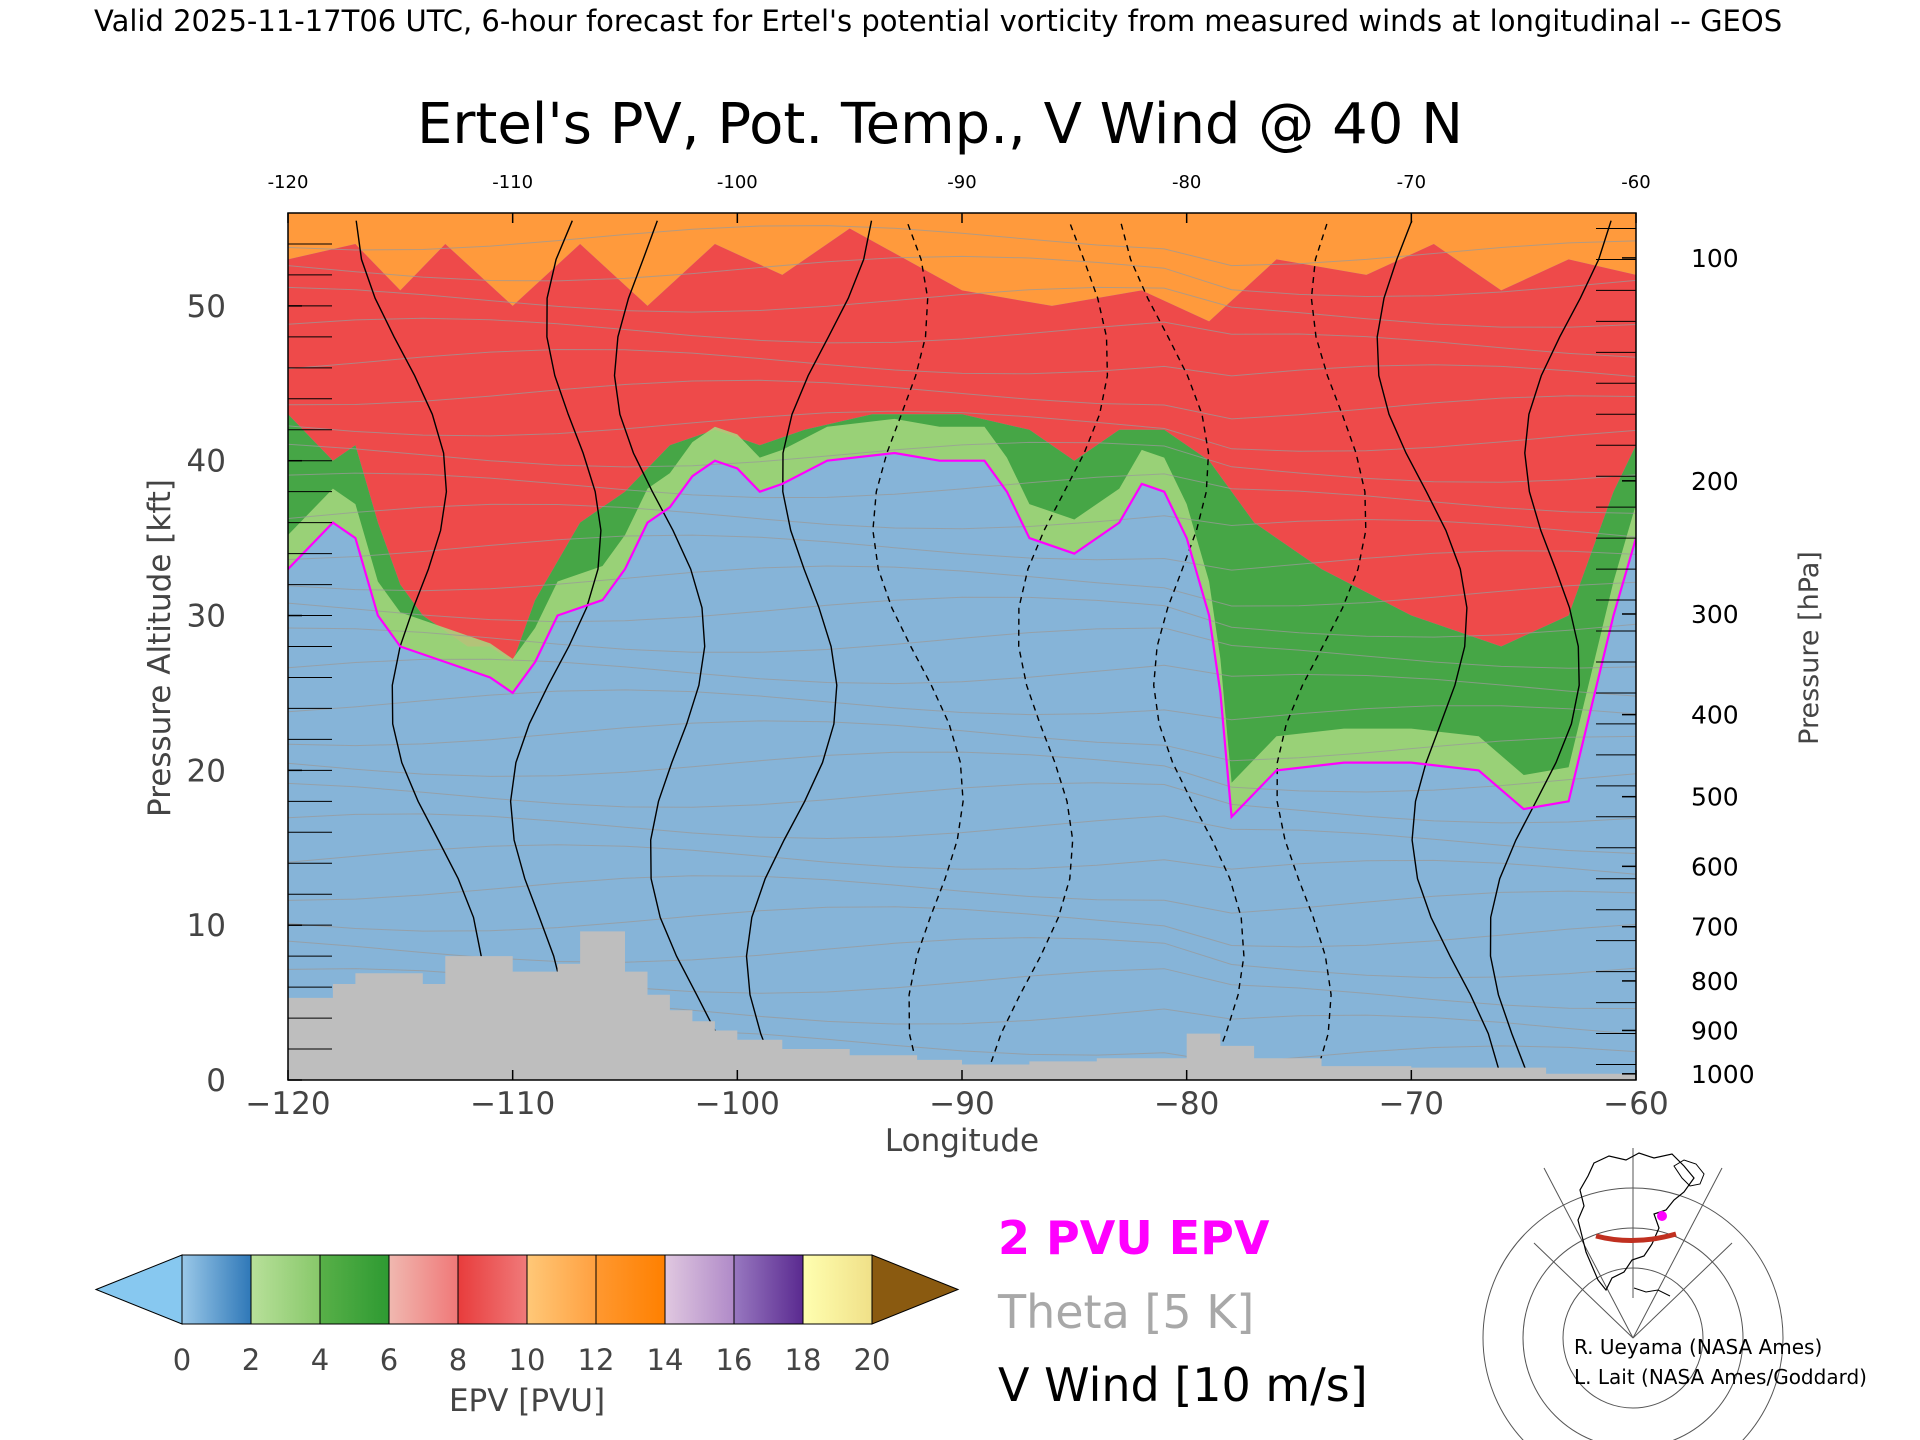  What do you see at coordinates (527, 1360) in the screenshot?
I see `colorbar-tick-label: 10` at bounding box center [527, 1360].